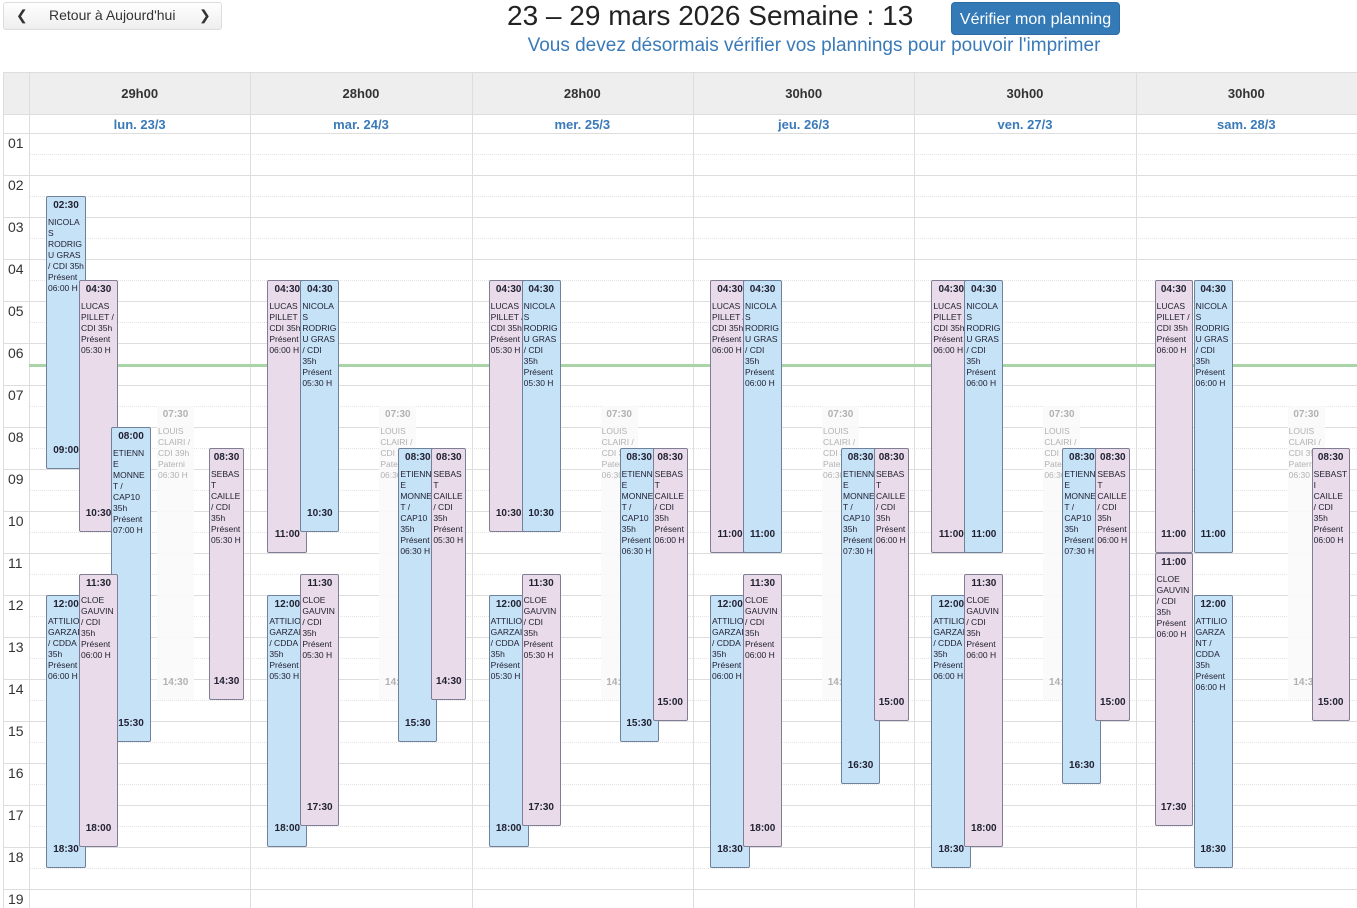 This screenshot has width=1357, height=908. I want to click on event-start: 11:30, so click(541, 583).